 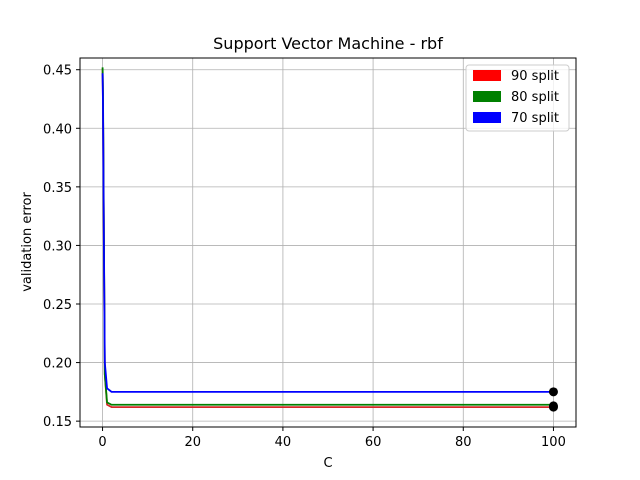 What do you see at coordinates (553, 442) in the screenshot?
I see `x-tick-label: 100` at bounding box center [553, 442].